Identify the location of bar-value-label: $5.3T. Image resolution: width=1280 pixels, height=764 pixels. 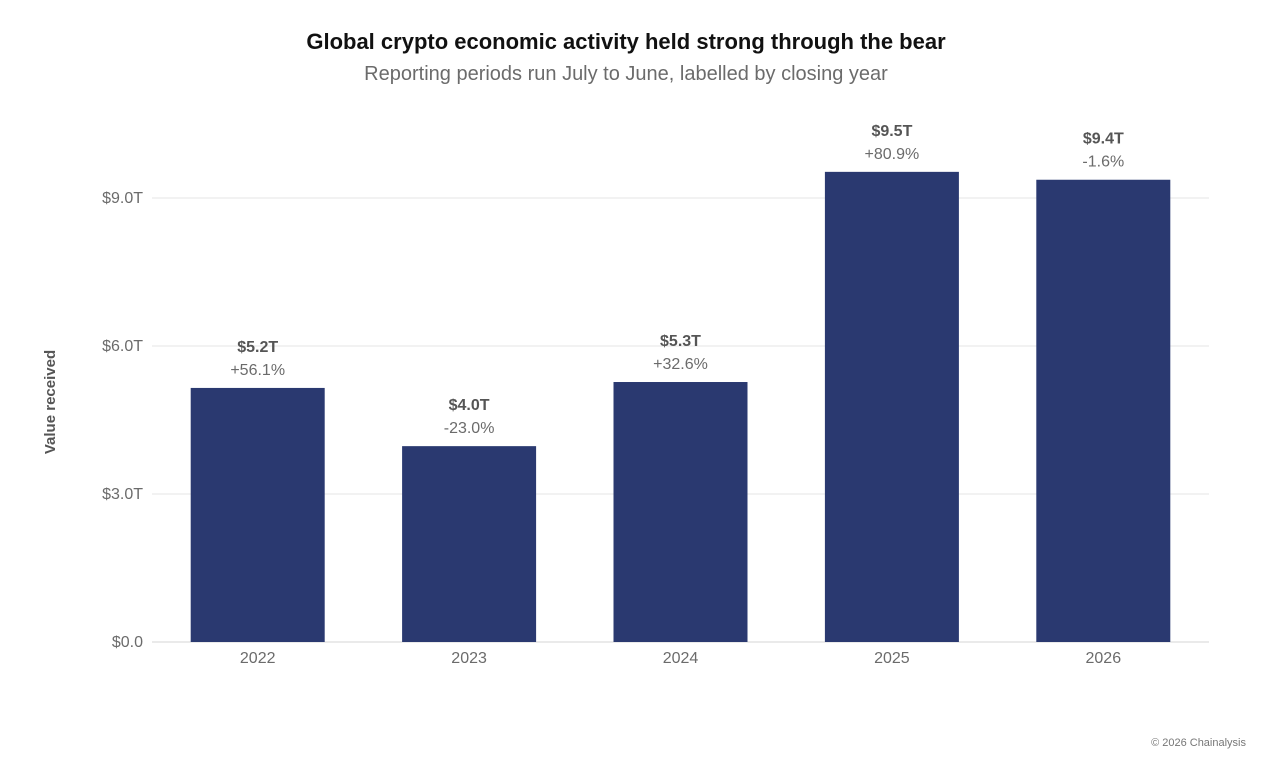
(680, 341).